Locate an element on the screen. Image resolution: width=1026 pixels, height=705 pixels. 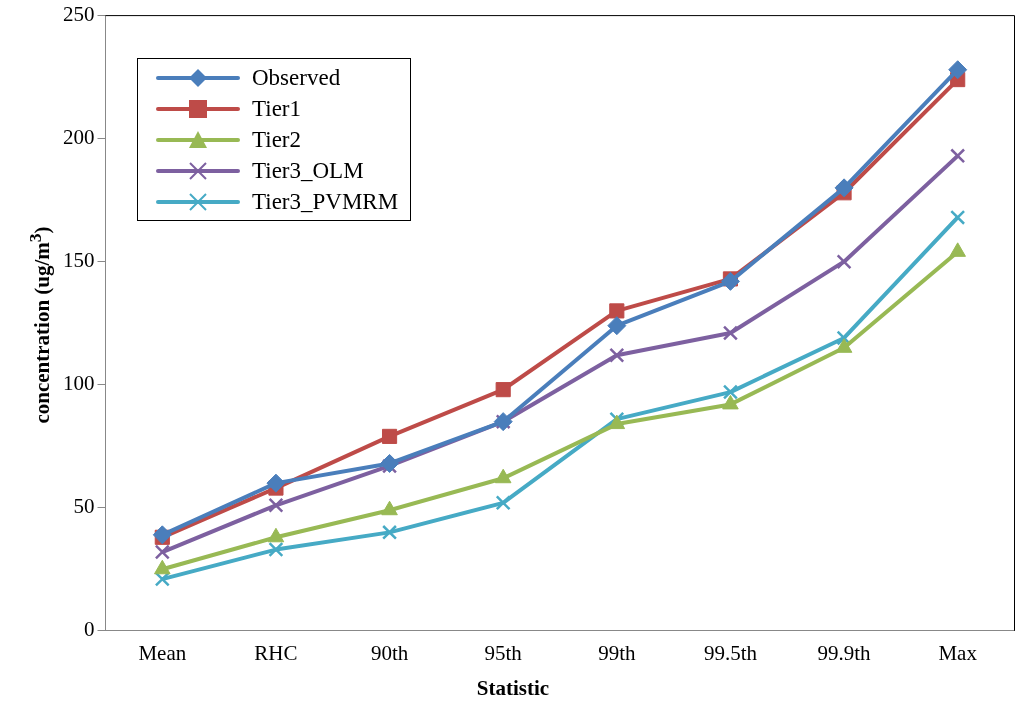
y-tick-label: 250 is located at coordinates (79, 14).